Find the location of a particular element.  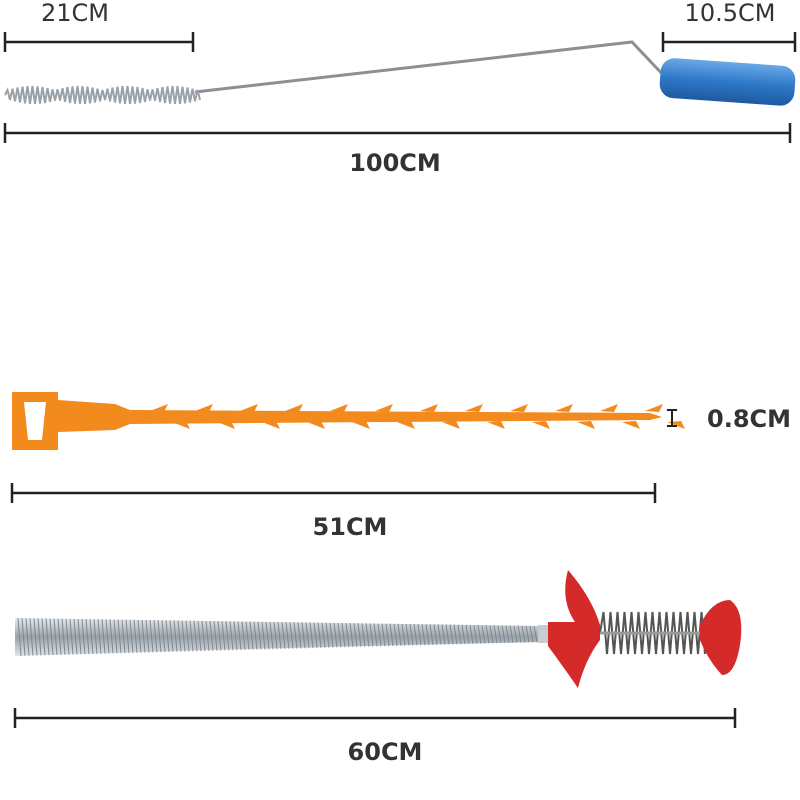

handle-hole is located at coordinates (35, 421).